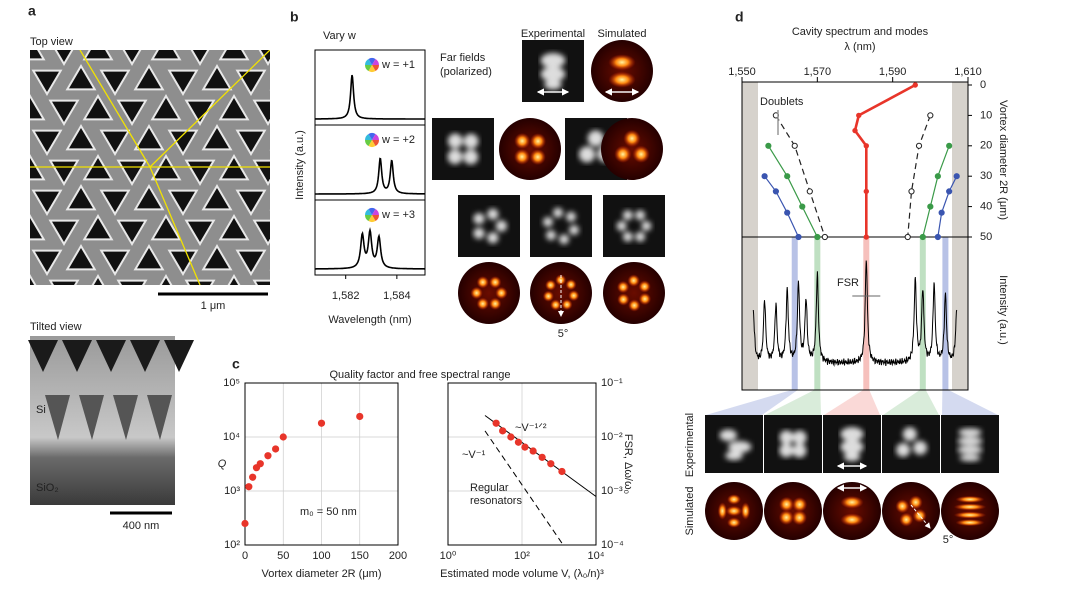 Image resolution: width=1080 pixels, height=595 pixels. What do you see at coordinates (522, 556) in the screenshot?
I see `label: 10²` at bounding box center [522, 556].